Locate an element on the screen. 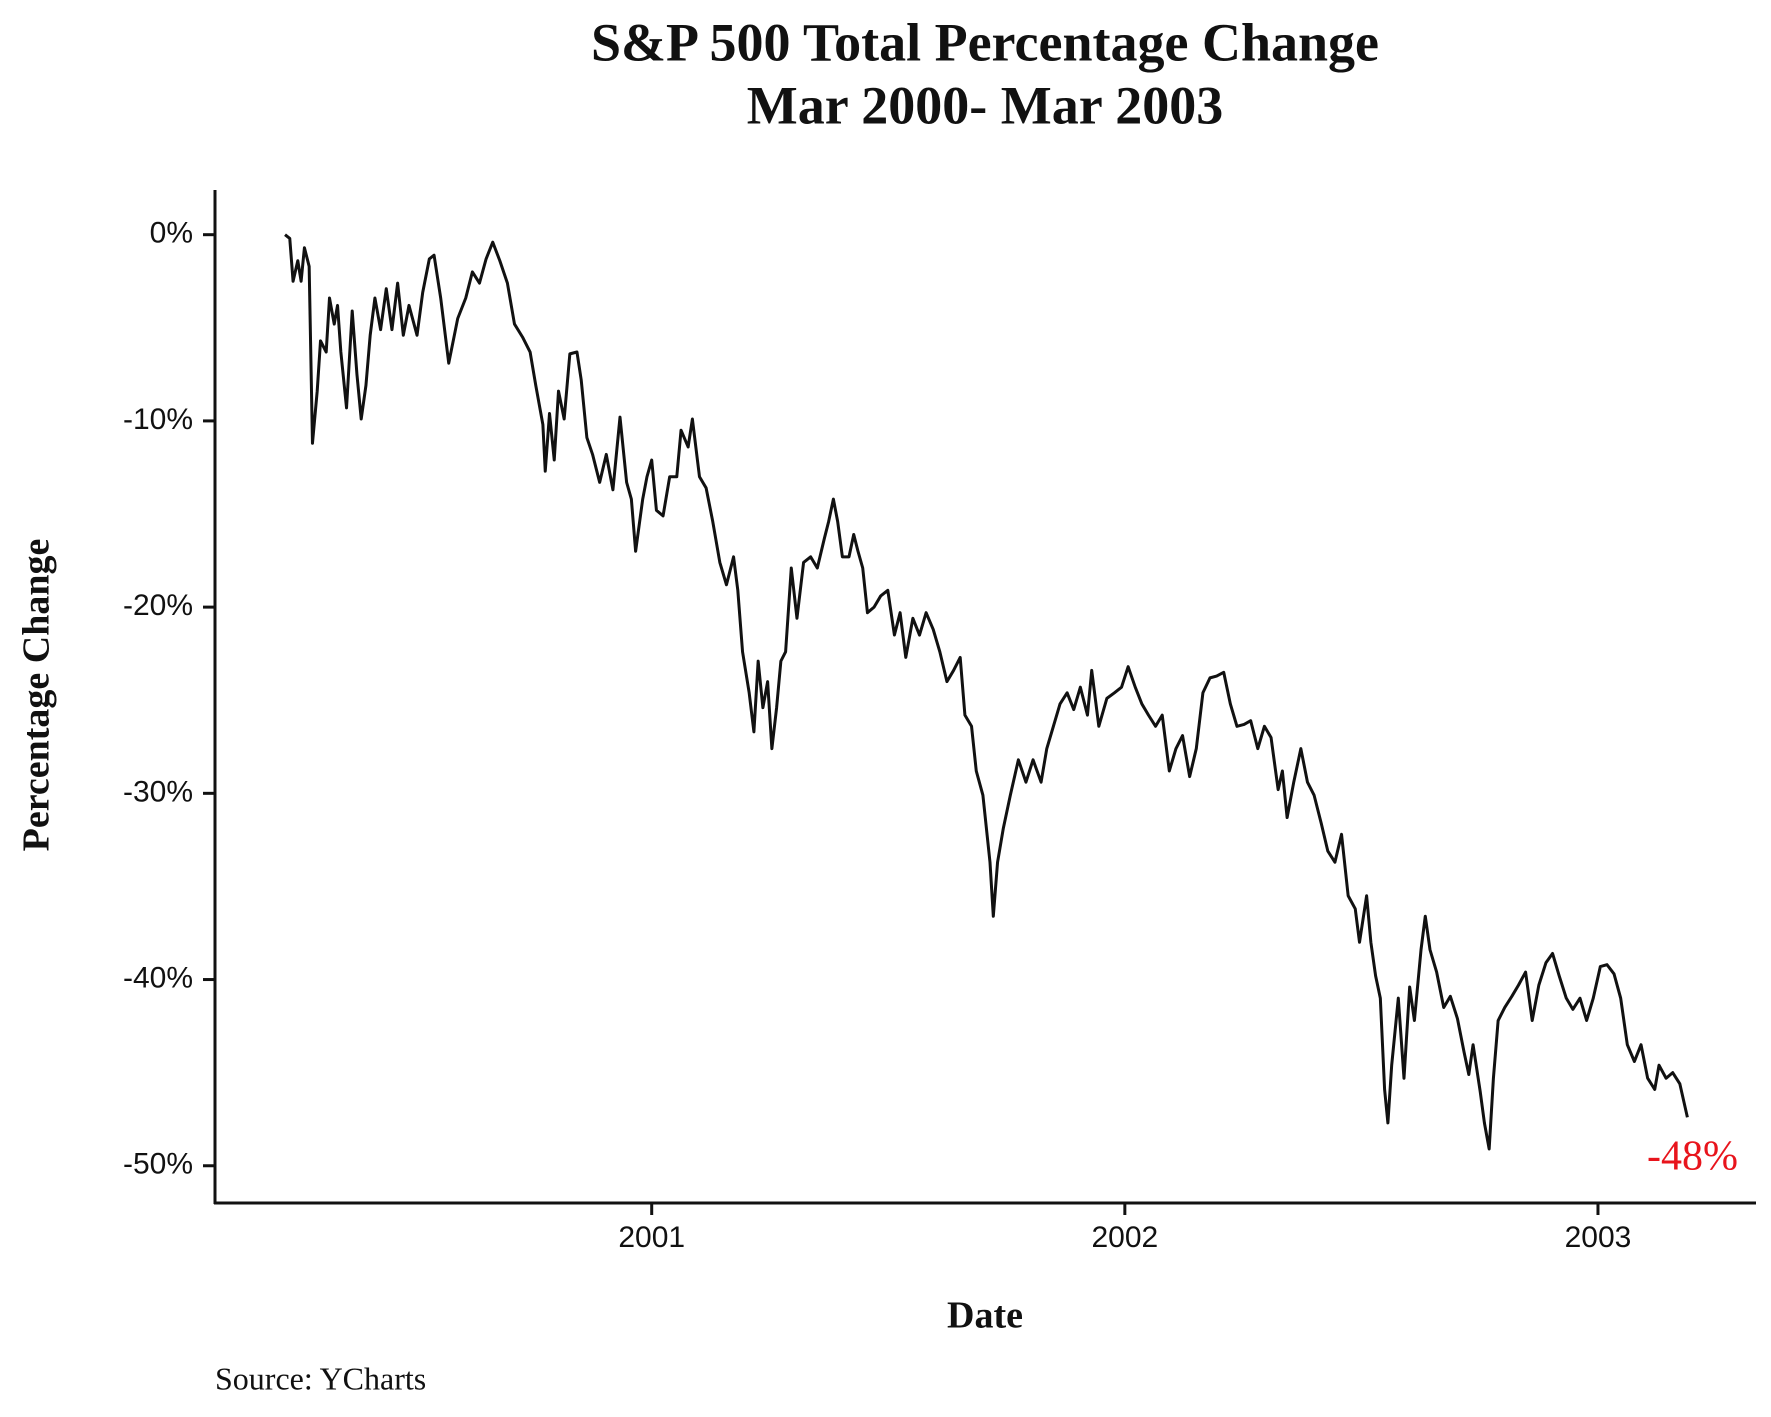 The image size is (1771, 1417). y-tick-label: -20% is located at coordinates (158, 605).